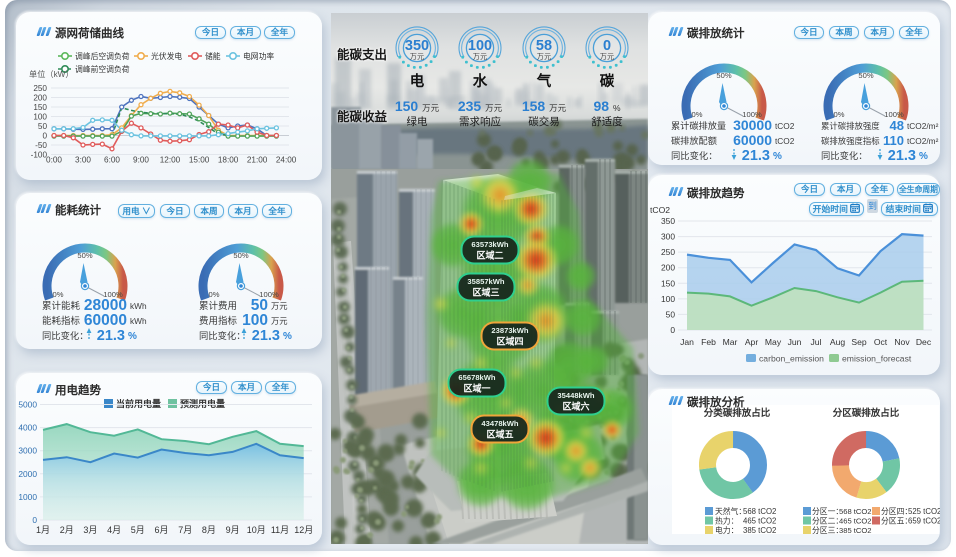 The image size is (956, 557). I want to click on svg-text: 385 tCO2, so click(855, 530).